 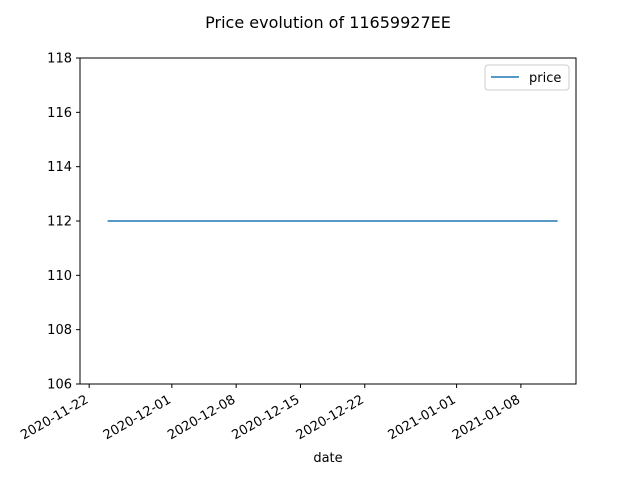 I want to click on y-tick-label: 114, so click(x=59, y=167).